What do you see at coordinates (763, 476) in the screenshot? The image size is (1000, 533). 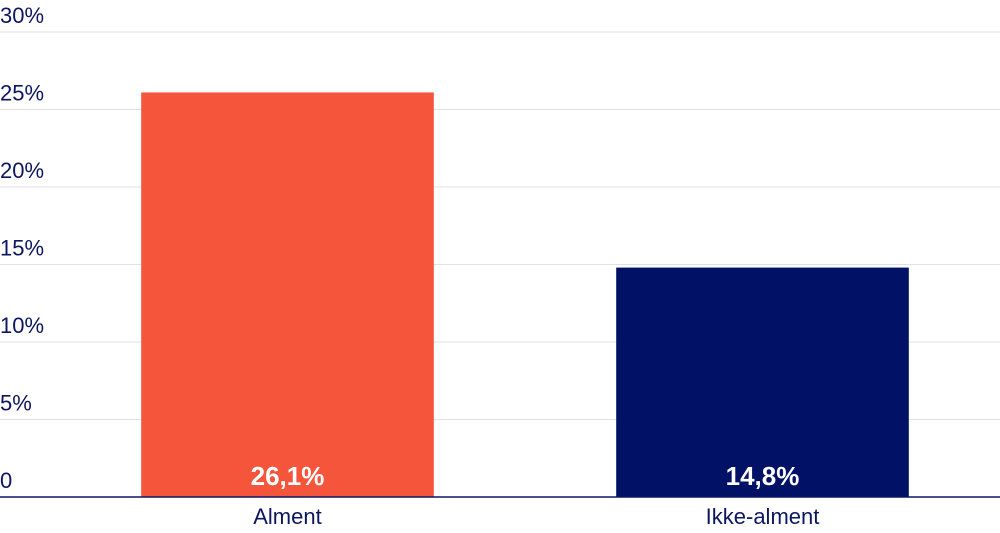 I see `value-label: 14,8%` at bounding box center [763, 476].